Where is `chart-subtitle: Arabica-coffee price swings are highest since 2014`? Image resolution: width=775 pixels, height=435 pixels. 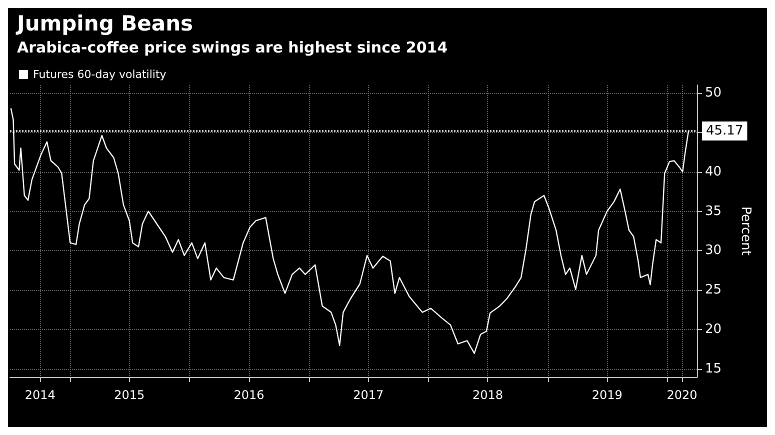
chart-subtitle: Arabica-coffee price swings are highest since 2014 is located at coordinates (232, 47).